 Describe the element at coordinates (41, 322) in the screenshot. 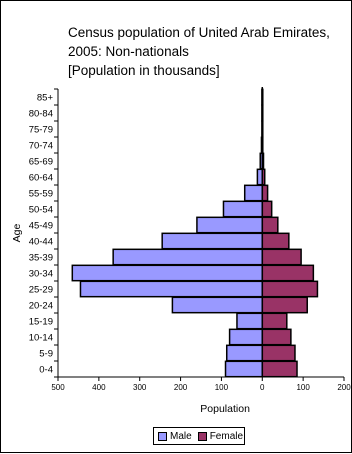

I see `y-tick-label-15-19: 15-19` at that location.